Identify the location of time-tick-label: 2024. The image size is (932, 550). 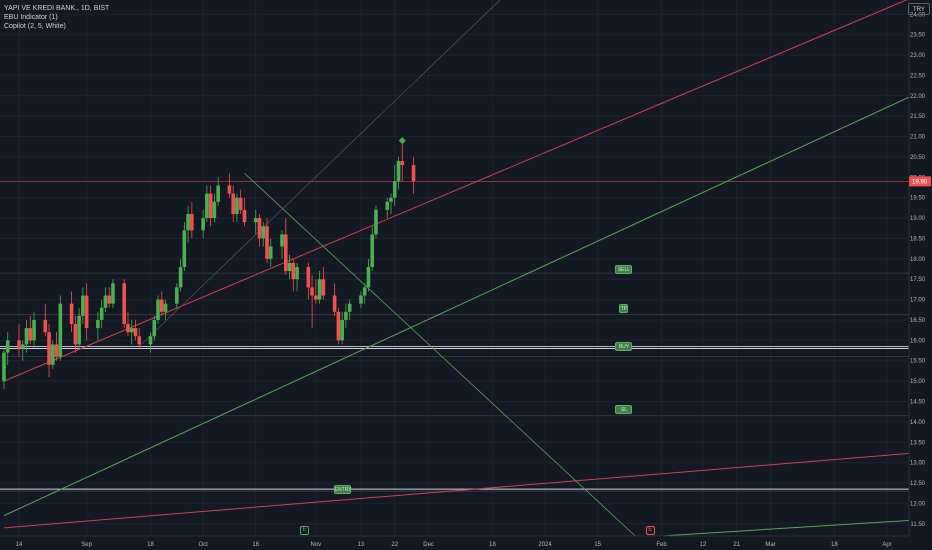
(545, 545).